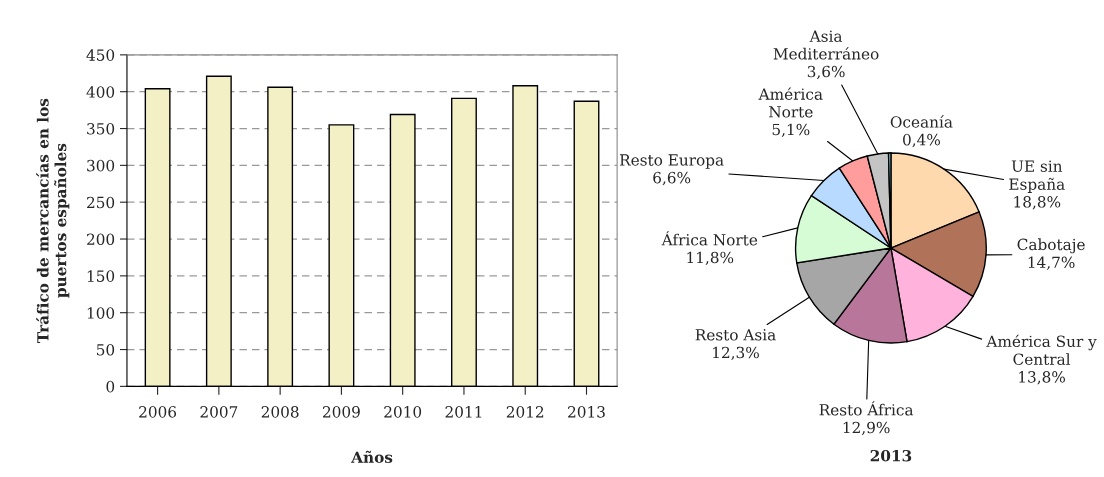  Describe the element at coordinates (219, 412) in the screenshot. I see `x-tick-label: 2007` at that location.